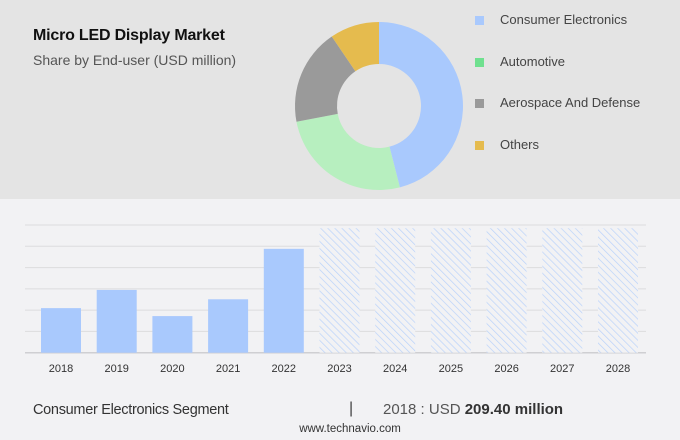 The image size is (680, 440). Describe the element at coordinates (284, 369) in the screenshot. I see `x-tick-label-2022: 2022` at that location.